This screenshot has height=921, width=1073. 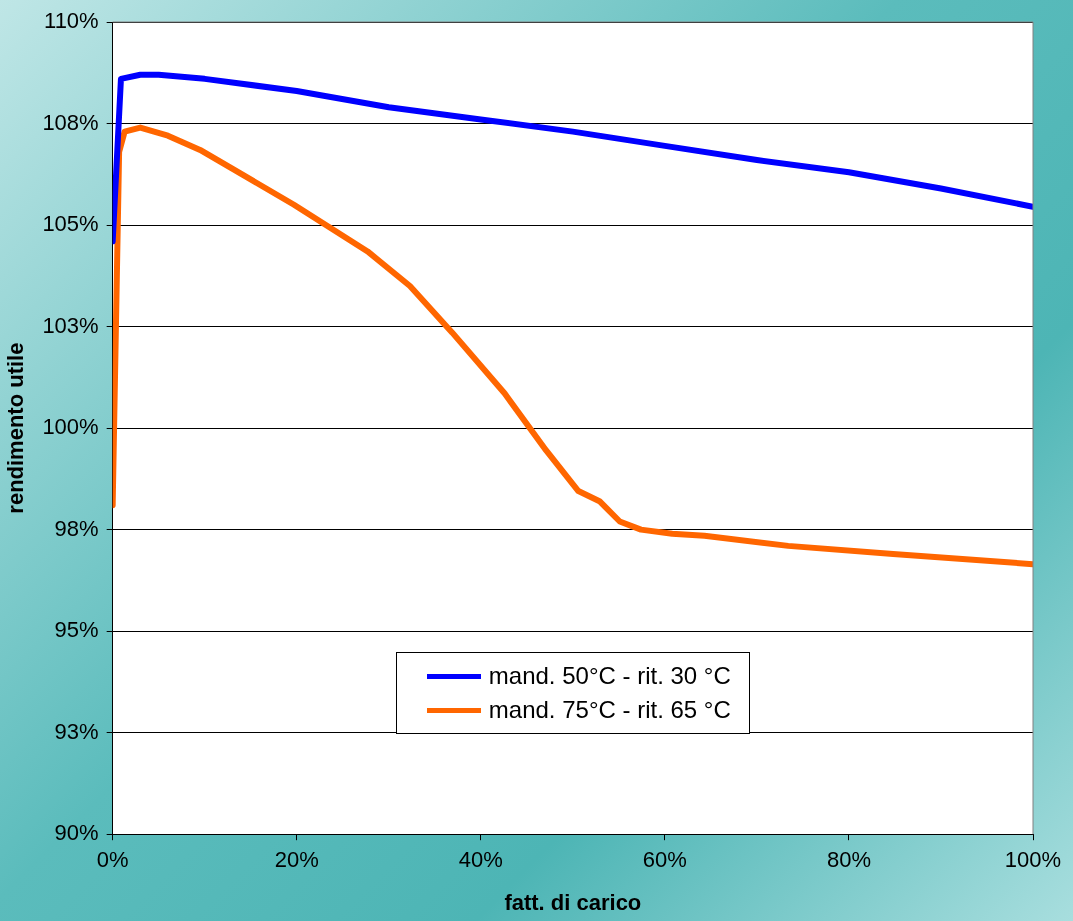 I want to click on y-tick-label: 110%, so click(x=71, y=21).